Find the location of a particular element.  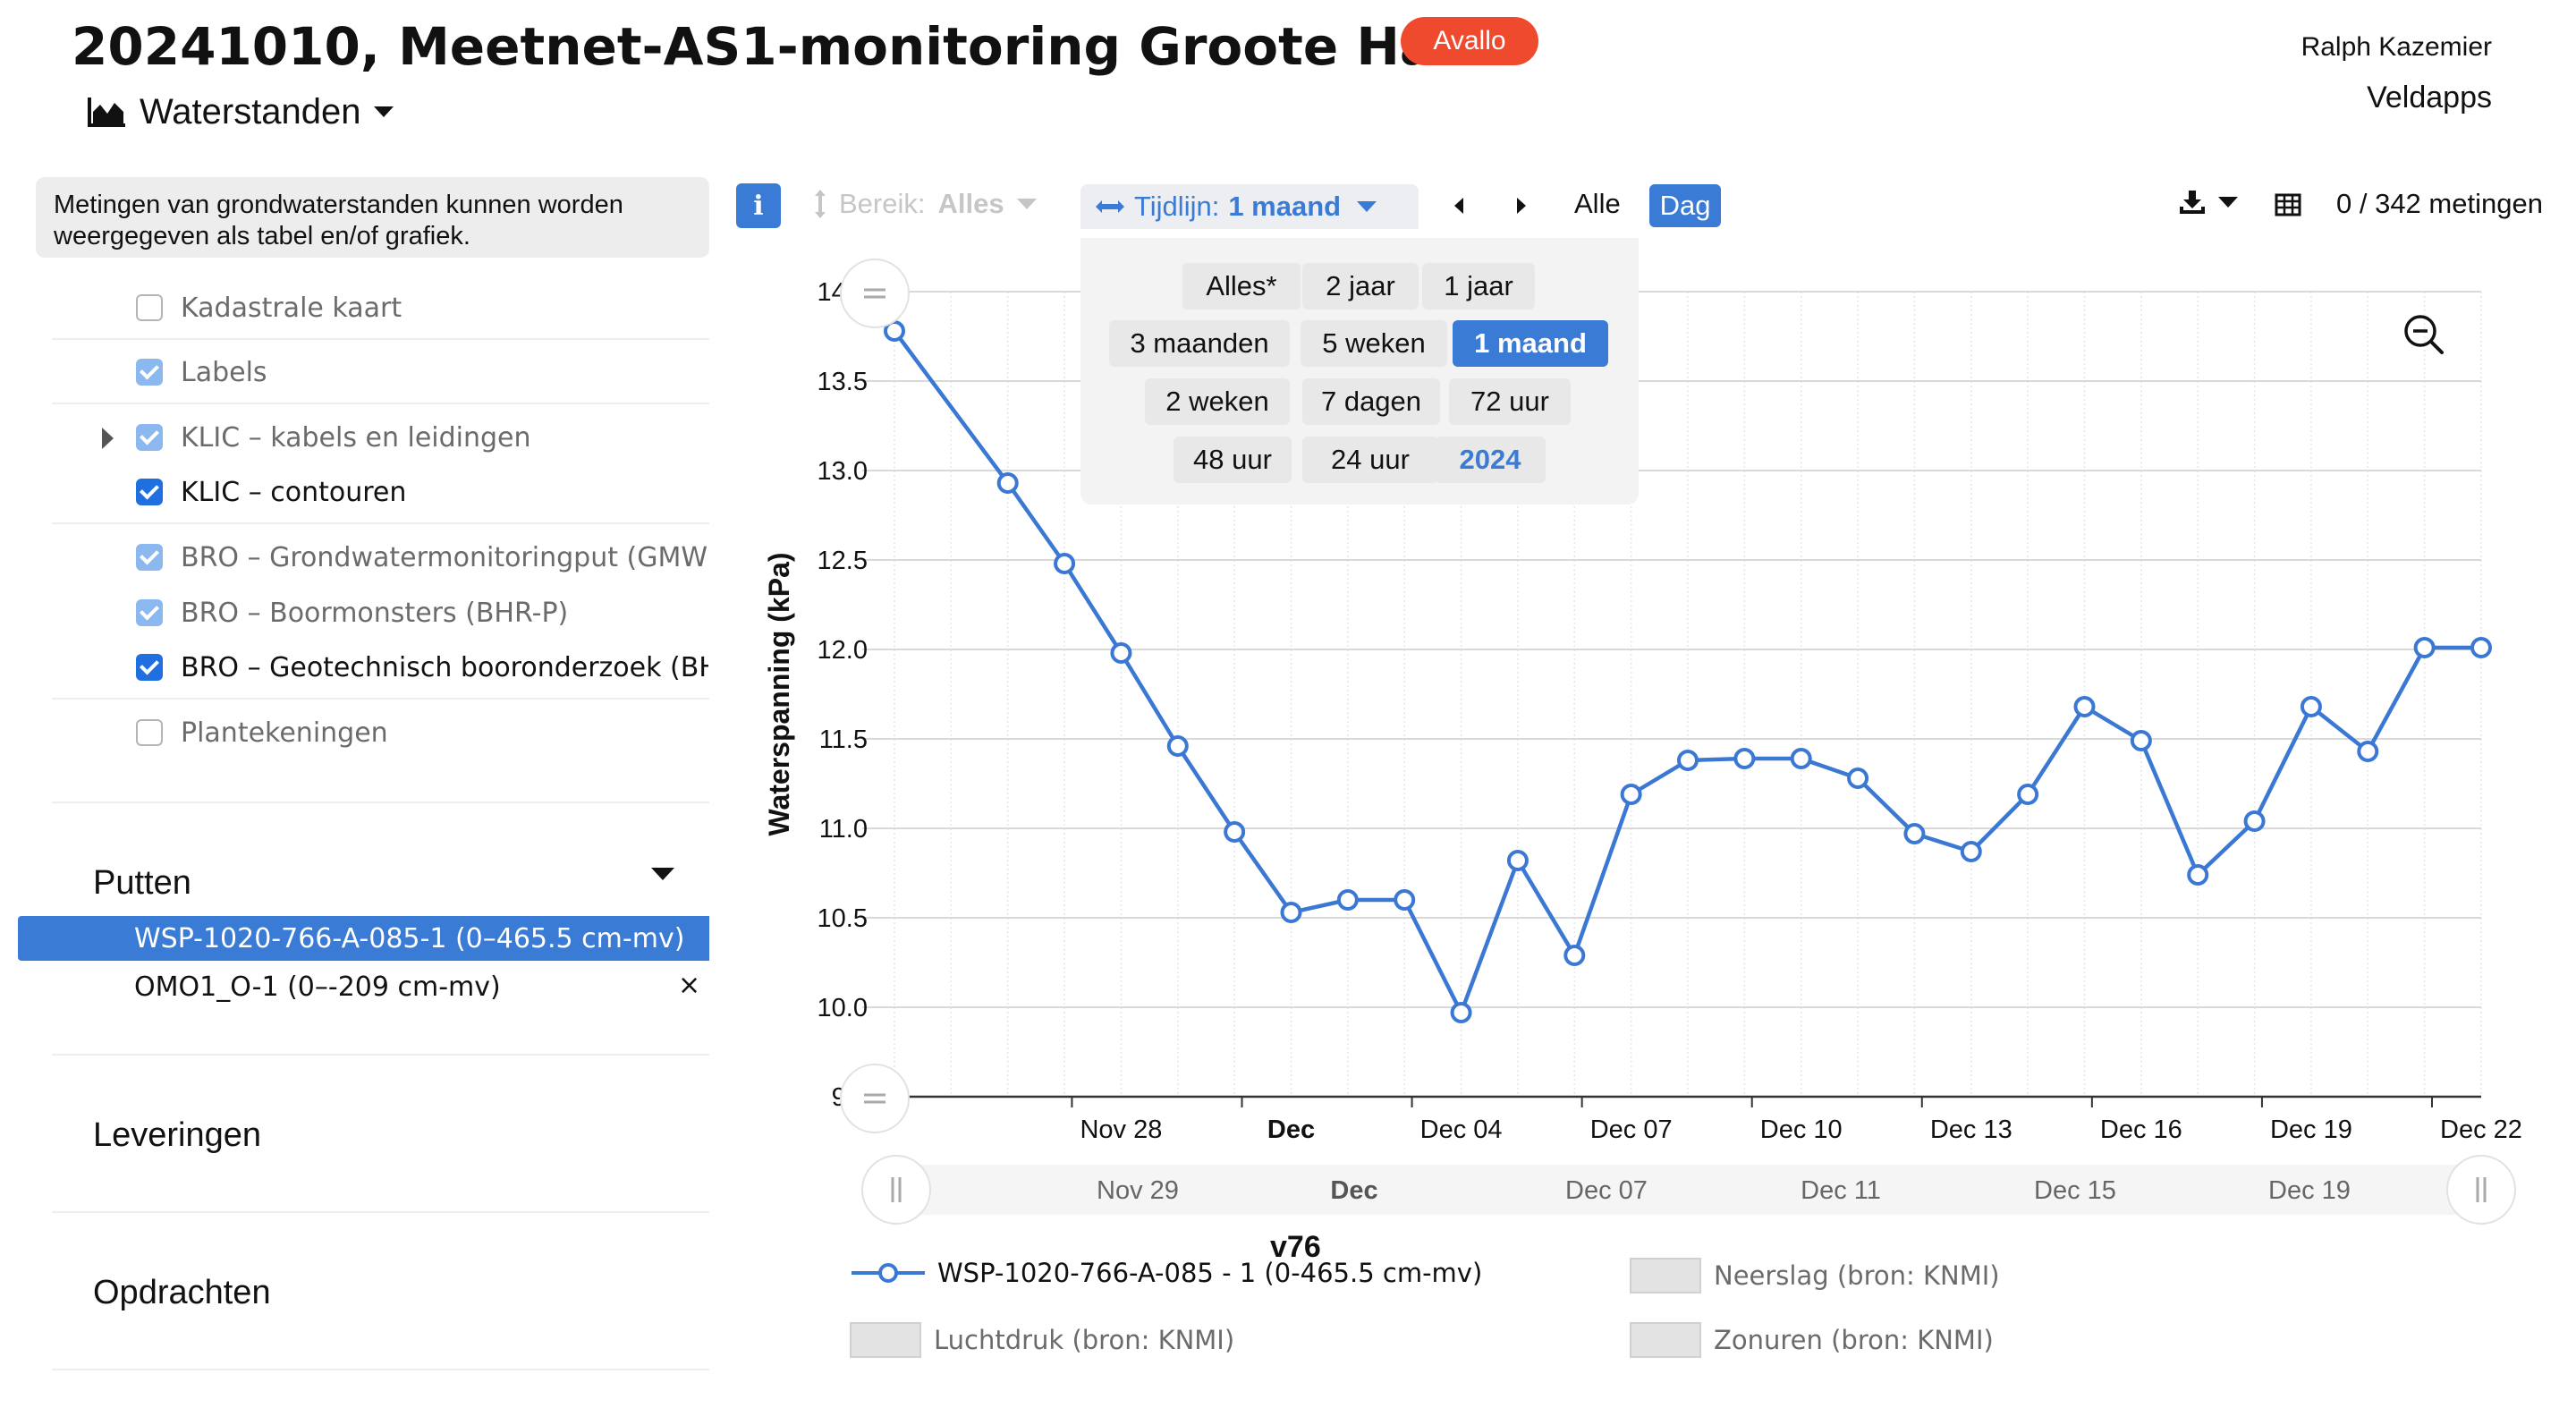

timeline-option: 1 maand is located at coordinates (1530, 343).